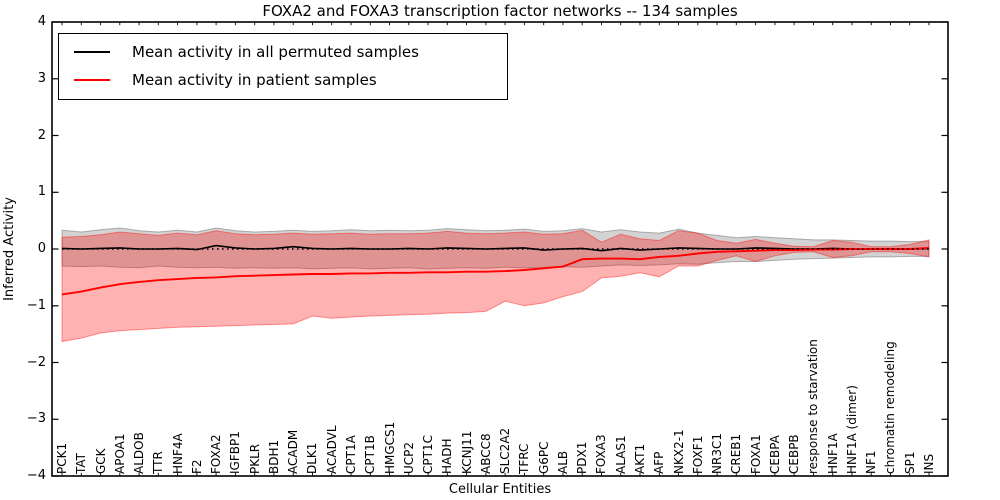 Image resolution: width=1000 pixels, height=500 pixels. What do you see at coordinates (41, 192) in the screenshot?
I see `y-tick-label: 1` at bounding box center [41, 192].